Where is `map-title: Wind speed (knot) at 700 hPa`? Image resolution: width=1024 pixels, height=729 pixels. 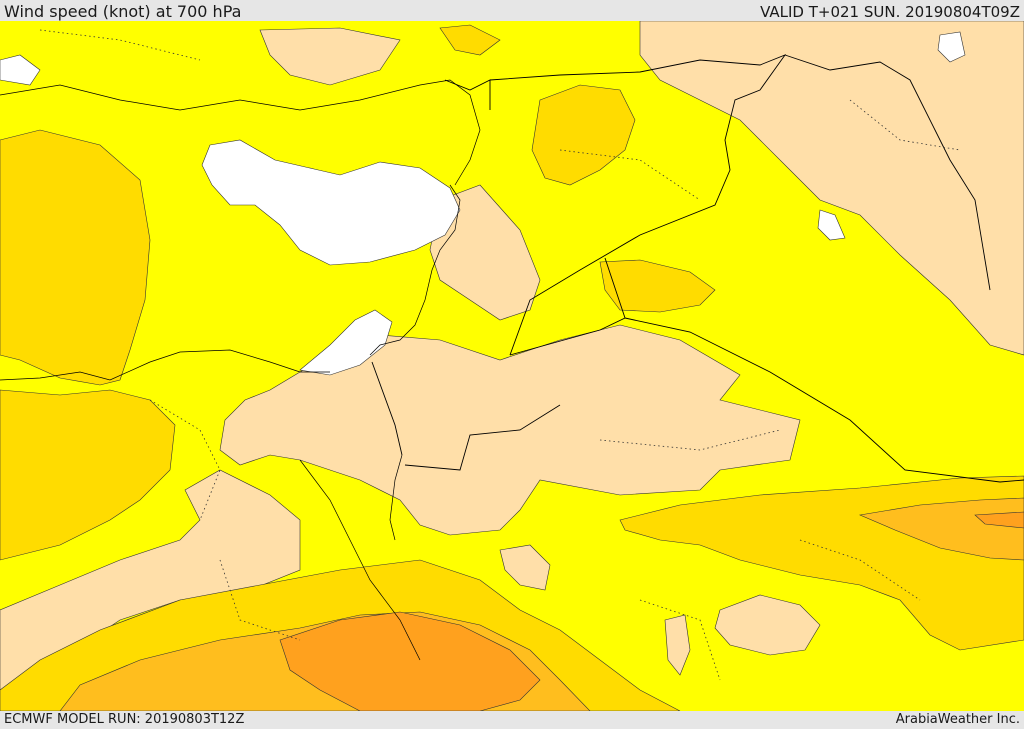 map-title: Wind speed (knot) at 700 hPa is located at coordinates (123, 11).